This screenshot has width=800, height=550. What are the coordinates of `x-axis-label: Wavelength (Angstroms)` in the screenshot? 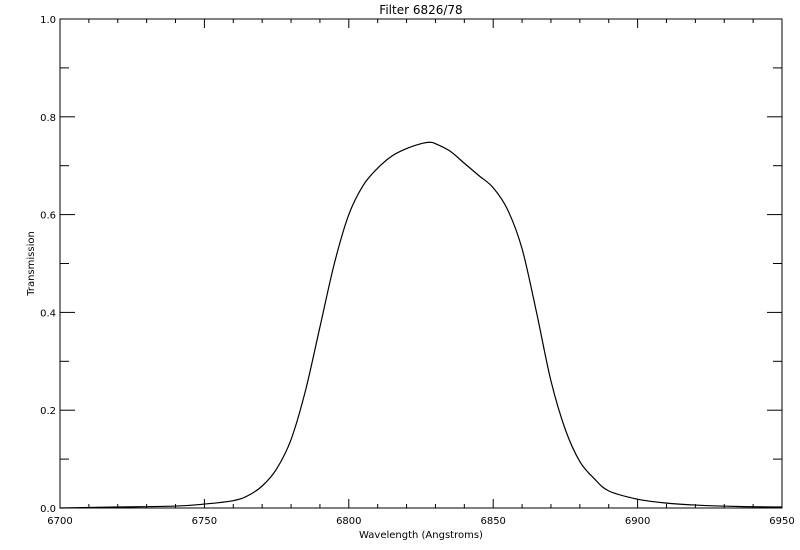 It's located at (421, 535).